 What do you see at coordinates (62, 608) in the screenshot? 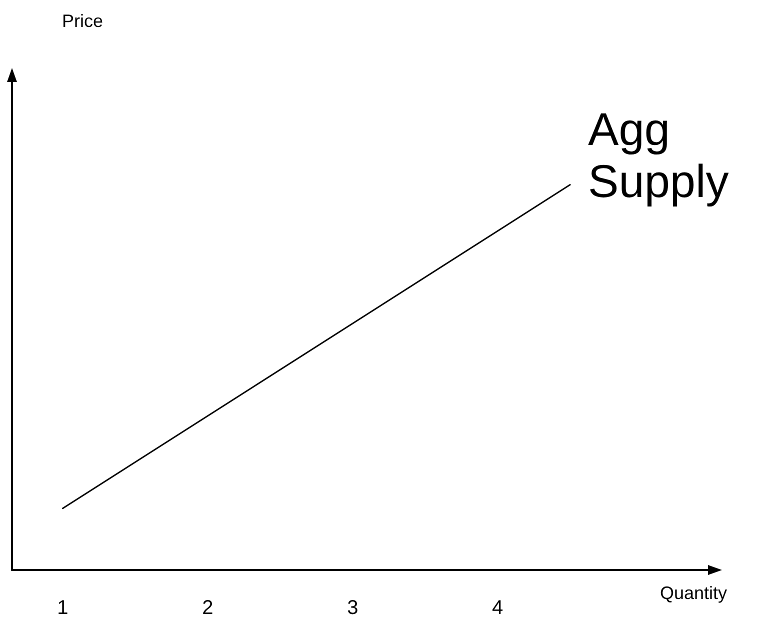
I see `x-tick-label: 1` at bounding box center [62, 608].